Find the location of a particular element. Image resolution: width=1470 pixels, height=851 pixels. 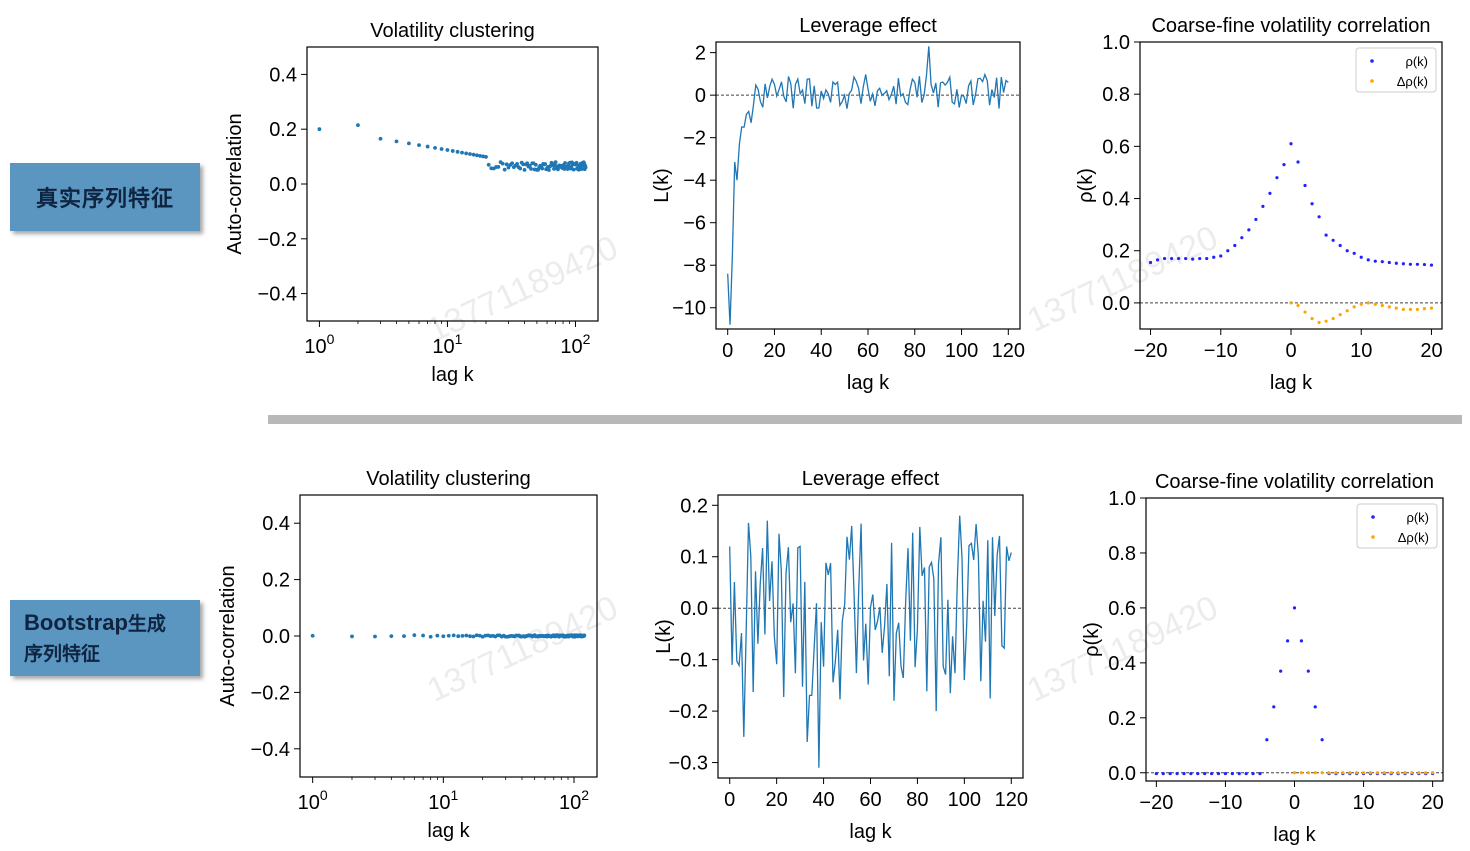

real-cf-ytick-label-2: 0.4 is located at coordinates (1116, 200).